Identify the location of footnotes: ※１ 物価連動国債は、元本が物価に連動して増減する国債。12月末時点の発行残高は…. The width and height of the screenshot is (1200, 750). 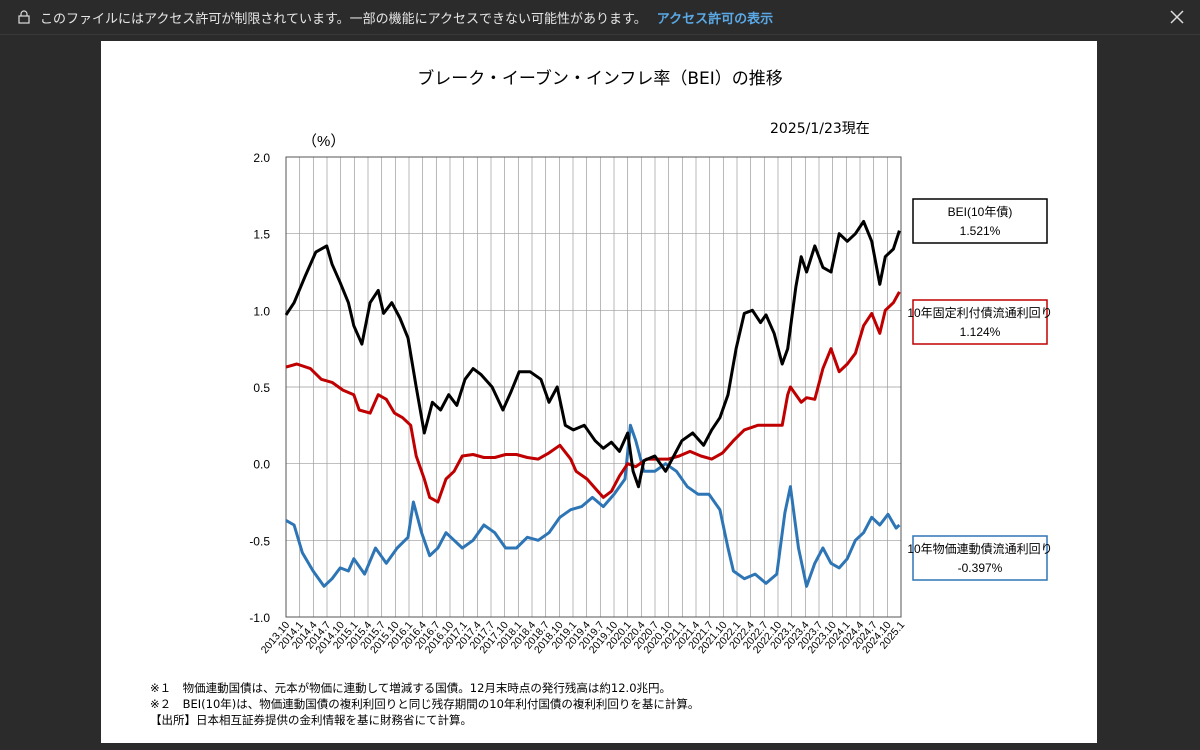
(424, 704).